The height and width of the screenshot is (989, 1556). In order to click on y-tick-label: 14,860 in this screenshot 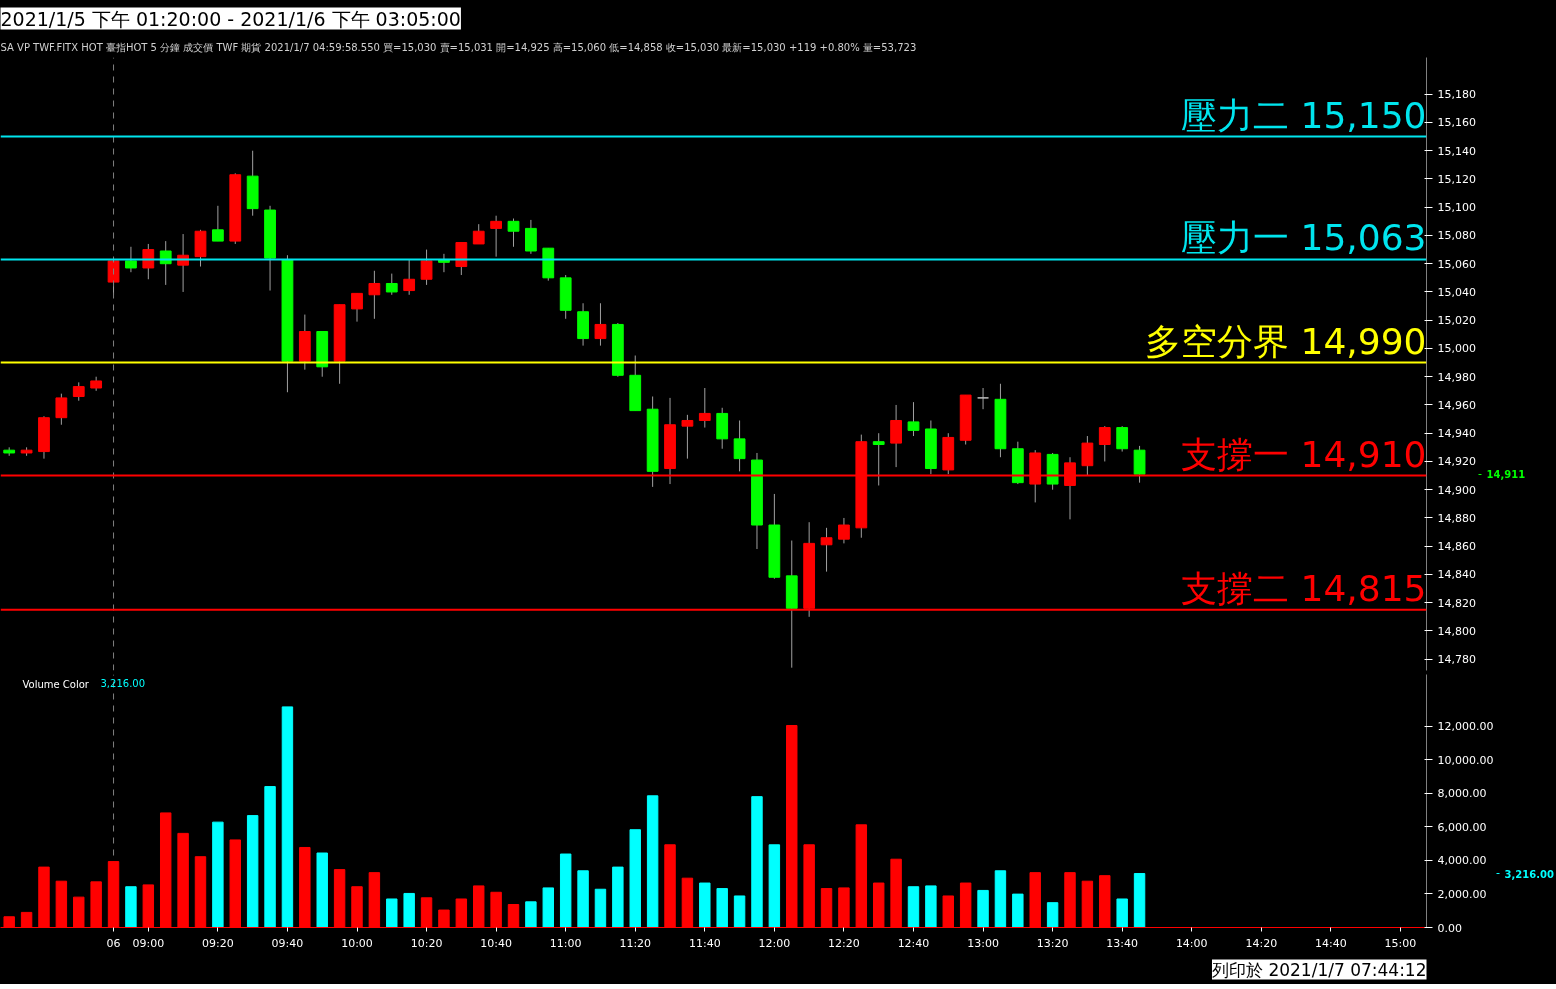, I will do `click(1456, 547)`.